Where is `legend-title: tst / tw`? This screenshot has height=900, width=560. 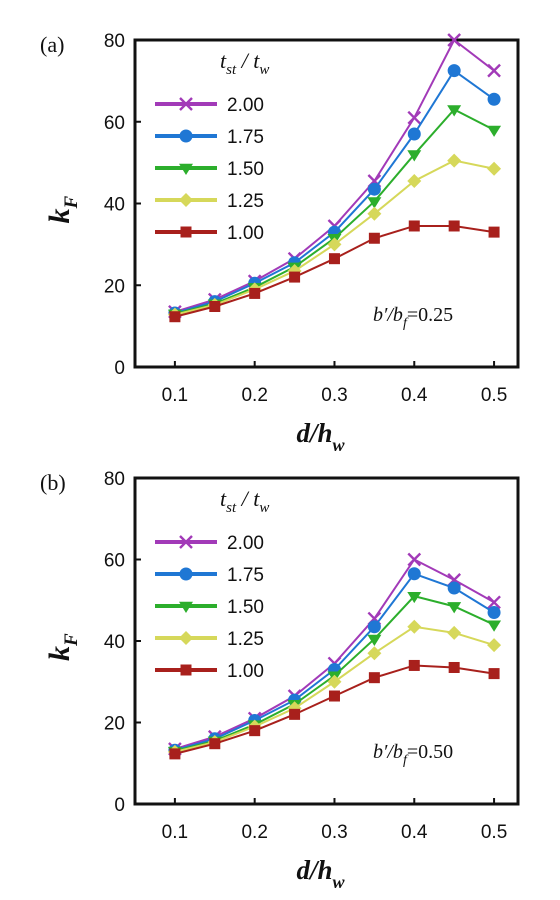
legend-title: tst / tw is located at coordinates (244, 63).